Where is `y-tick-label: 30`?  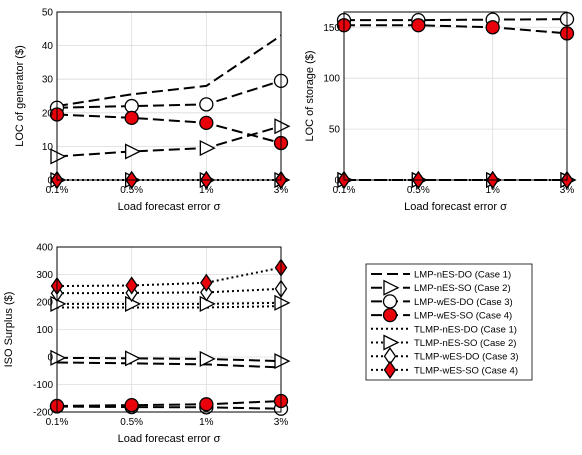 y-tick-label: 30 is located at coordinates (48, 80).